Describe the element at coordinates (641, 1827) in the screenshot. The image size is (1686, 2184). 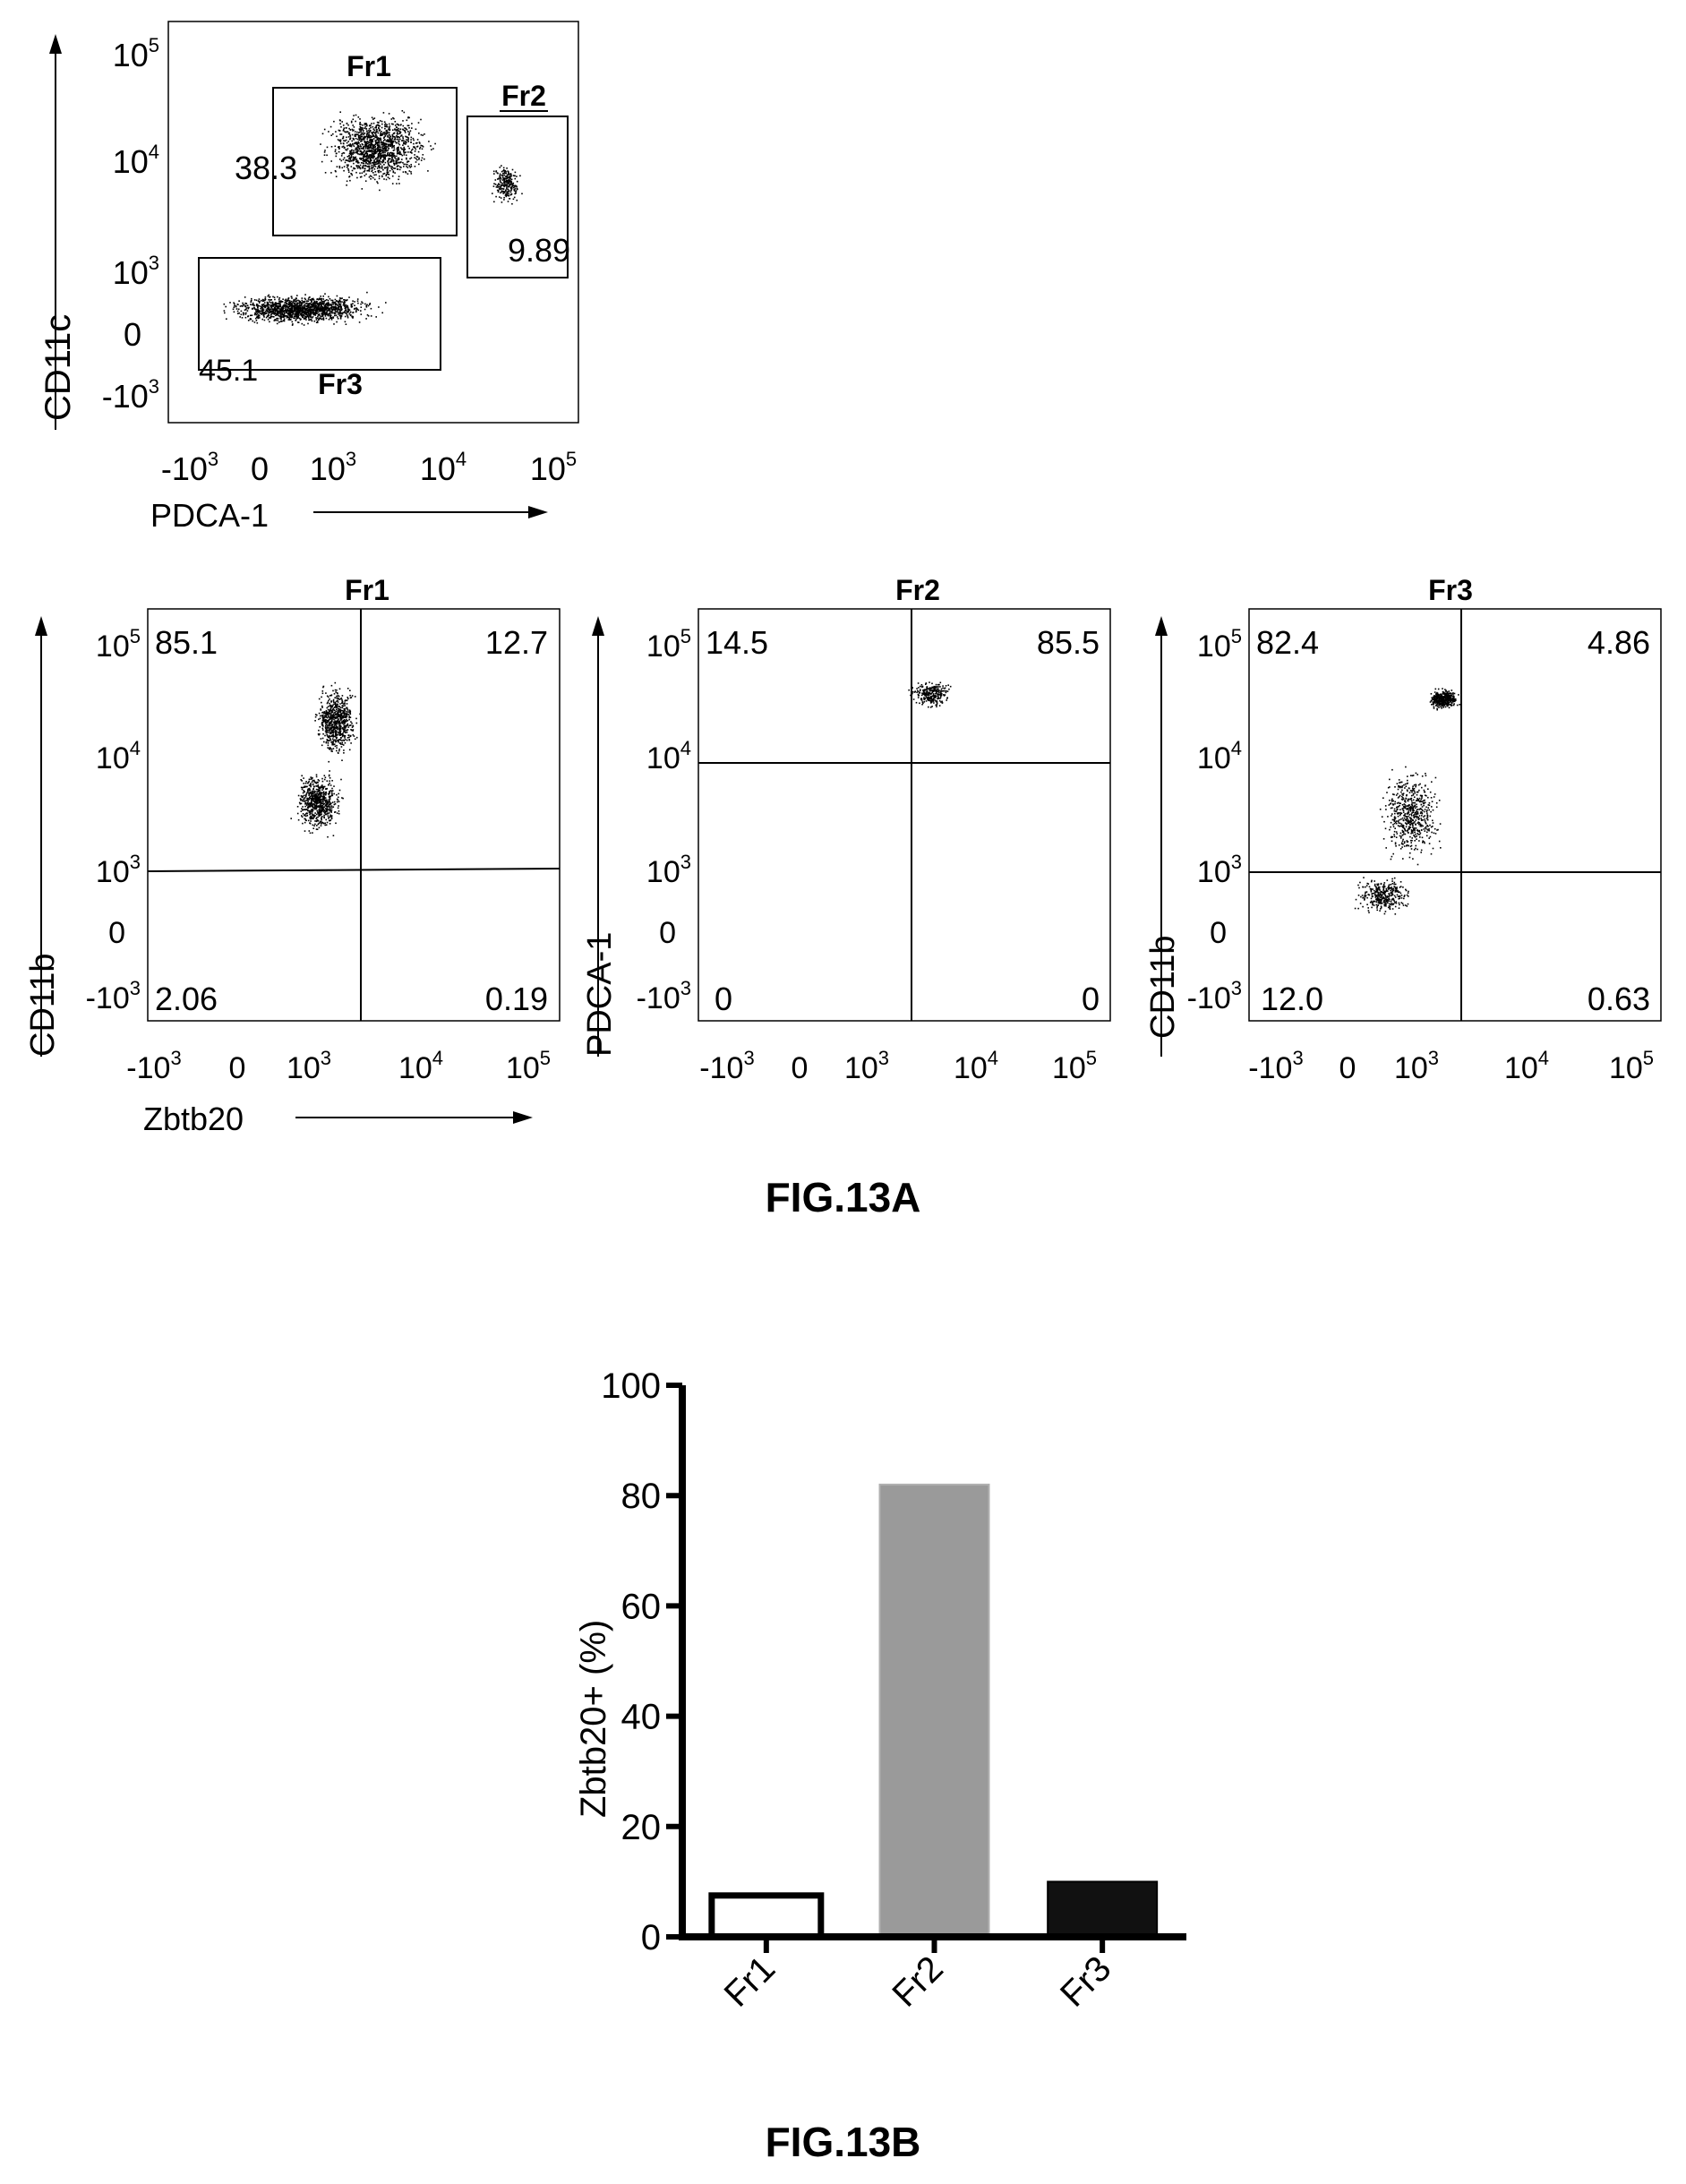
I see `y-tick-label: 20` at that location.